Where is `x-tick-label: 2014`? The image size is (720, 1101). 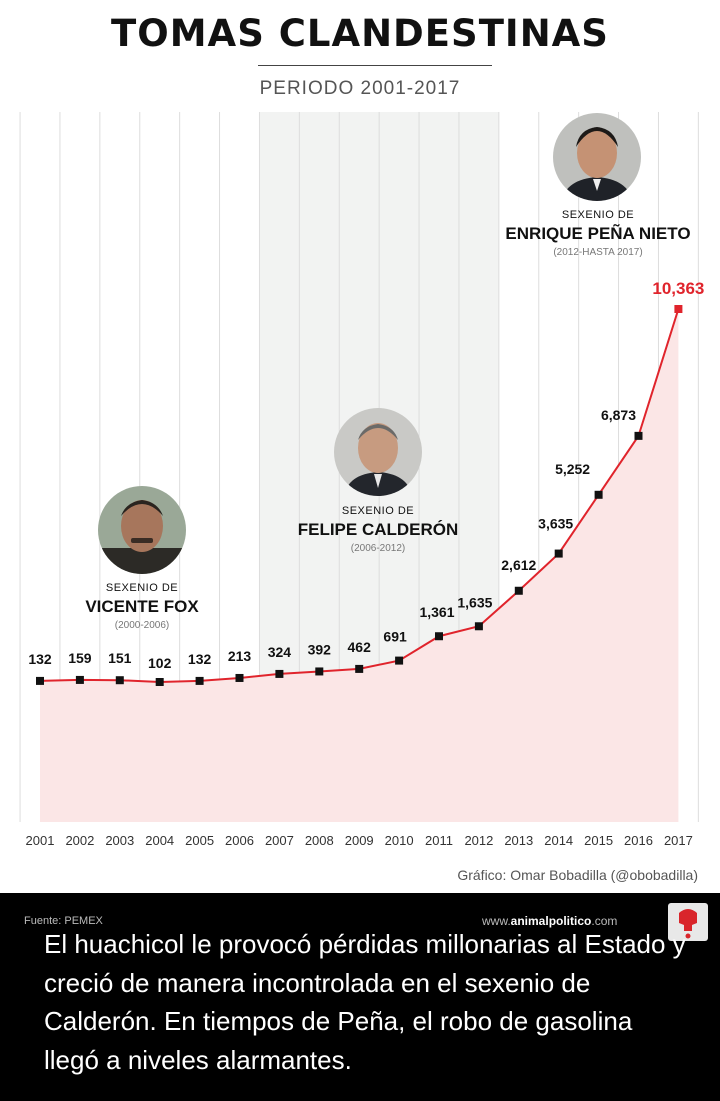
x-tick-label: 2014 is located at coordinates (558, 840).